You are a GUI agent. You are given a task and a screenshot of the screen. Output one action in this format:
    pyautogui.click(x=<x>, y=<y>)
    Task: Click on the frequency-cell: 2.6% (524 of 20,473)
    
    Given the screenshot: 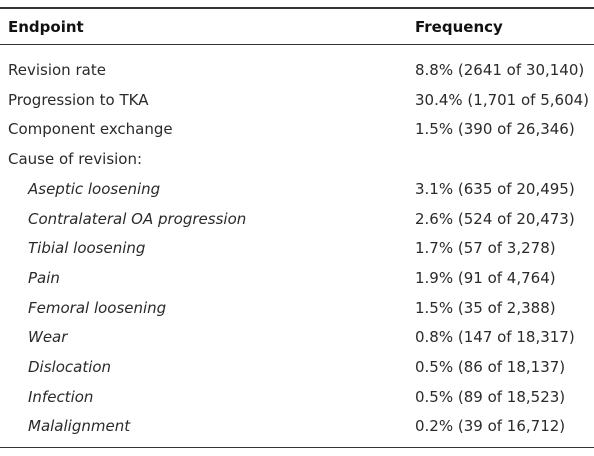 What is the action you would take?
    pyautogui.click(x=495, y=218)
    